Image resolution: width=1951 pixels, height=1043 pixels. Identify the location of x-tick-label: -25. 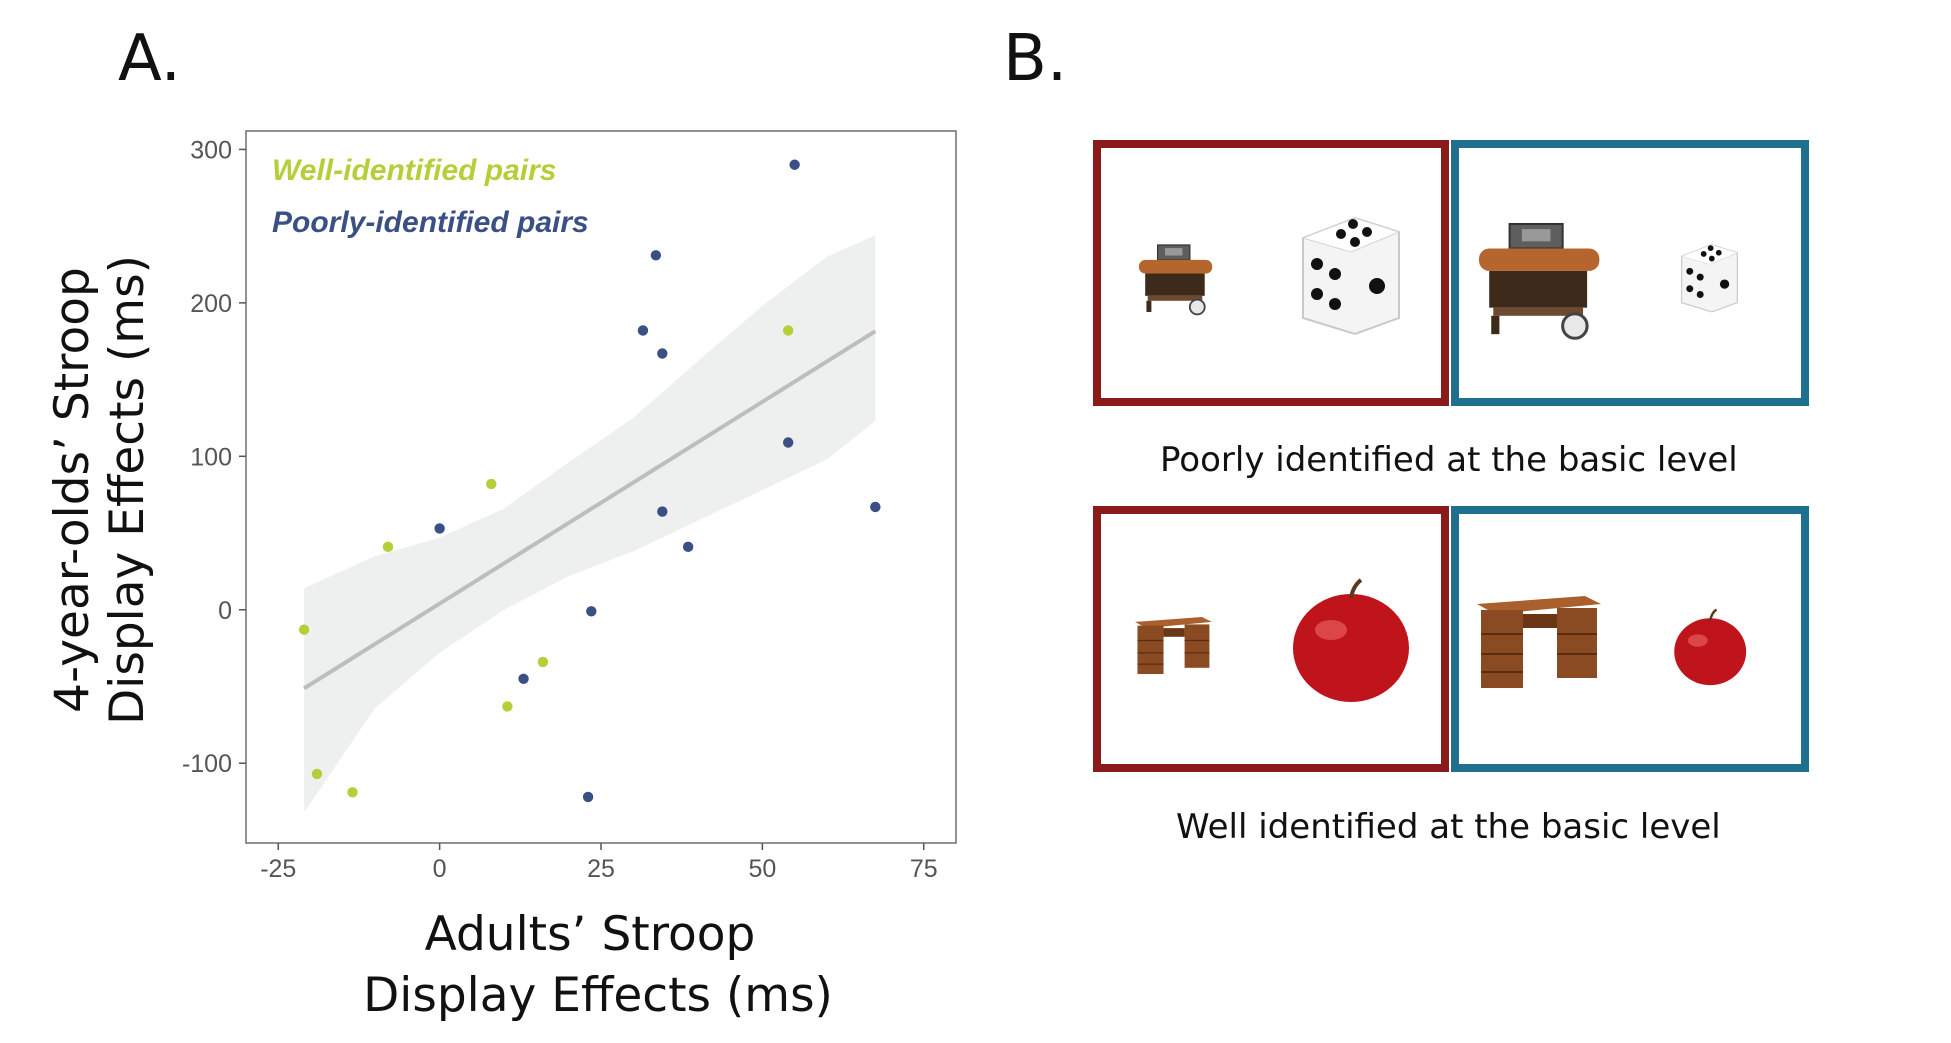
(278, 869).